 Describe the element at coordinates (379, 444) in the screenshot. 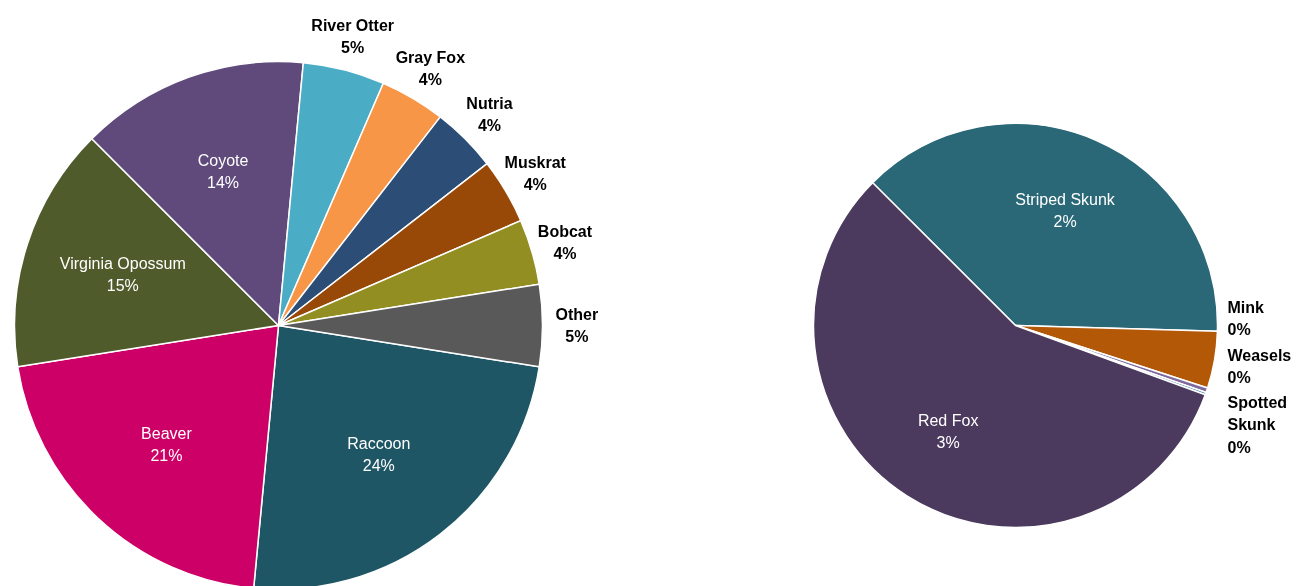

I see `slice-label: Raccoon` at that location.